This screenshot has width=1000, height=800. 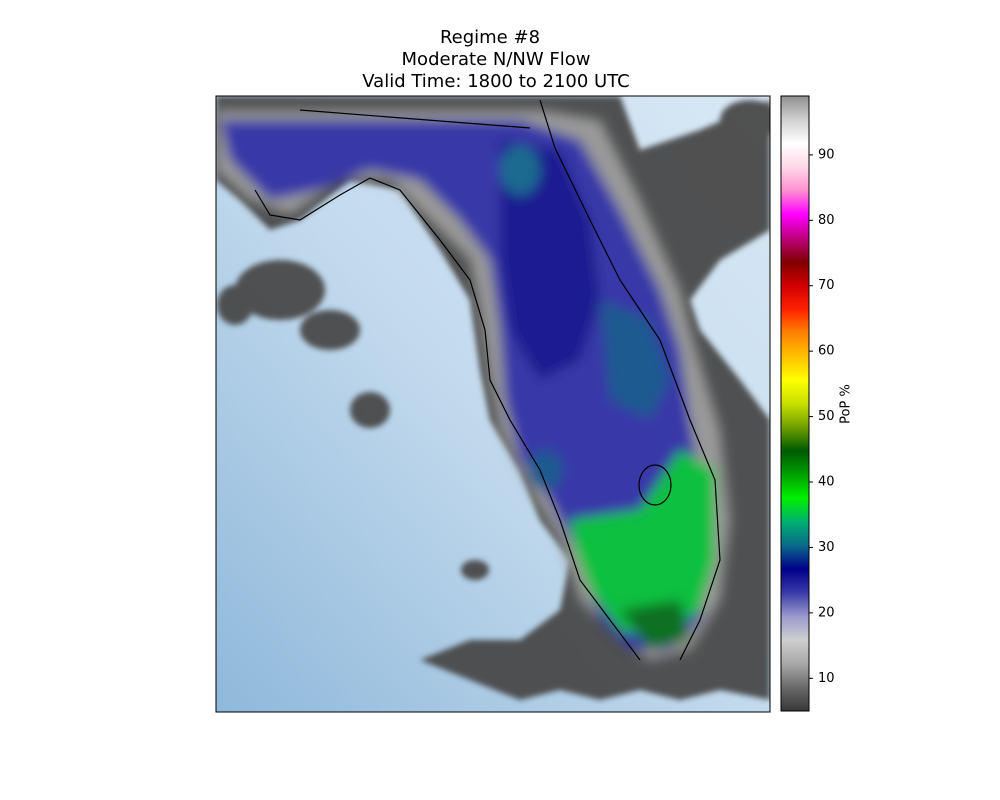 I want to click on title-line: Moderate N/NW Flow, so click(x=496, y=59).